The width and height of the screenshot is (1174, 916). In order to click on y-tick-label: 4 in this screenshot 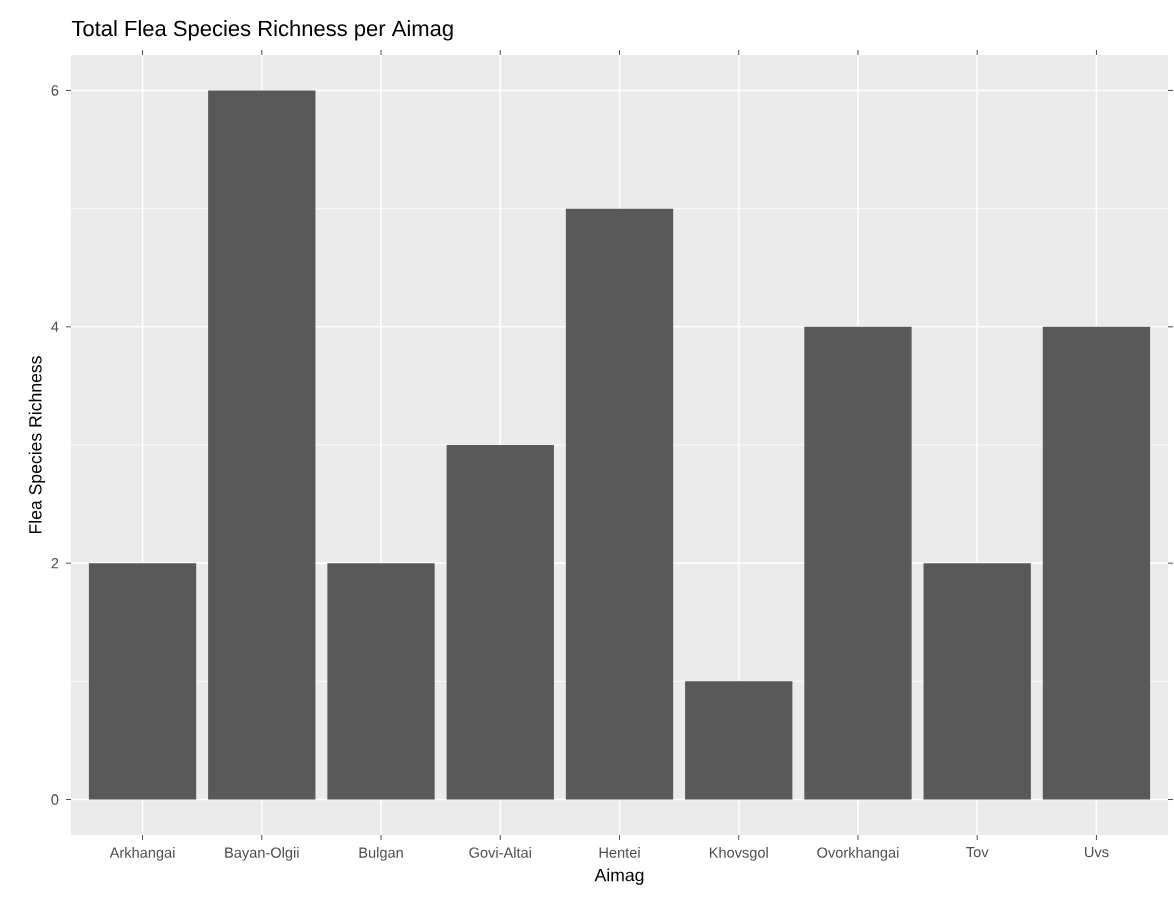, I will do `click(55, 326)`.